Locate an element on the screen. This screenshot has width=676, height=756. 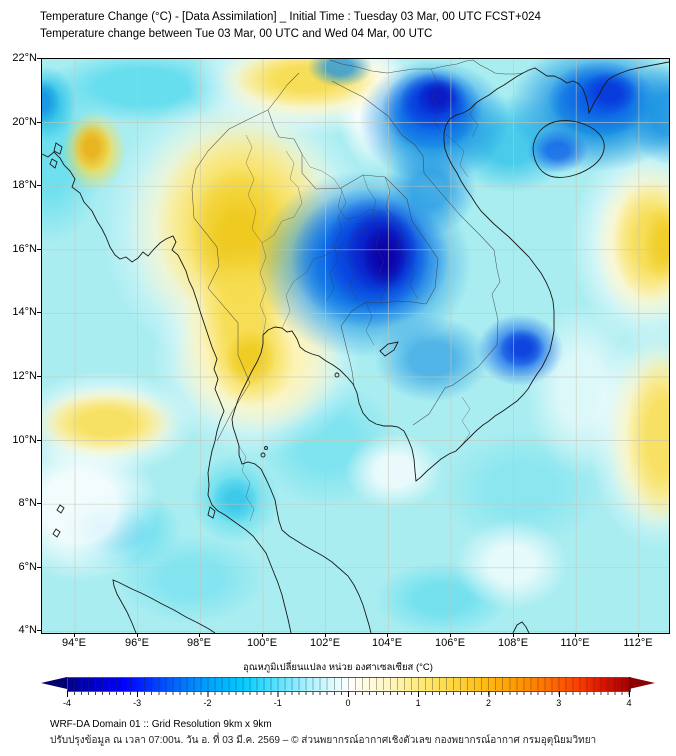
y-tick-label: 12°N is located at coordinates (24, 376).